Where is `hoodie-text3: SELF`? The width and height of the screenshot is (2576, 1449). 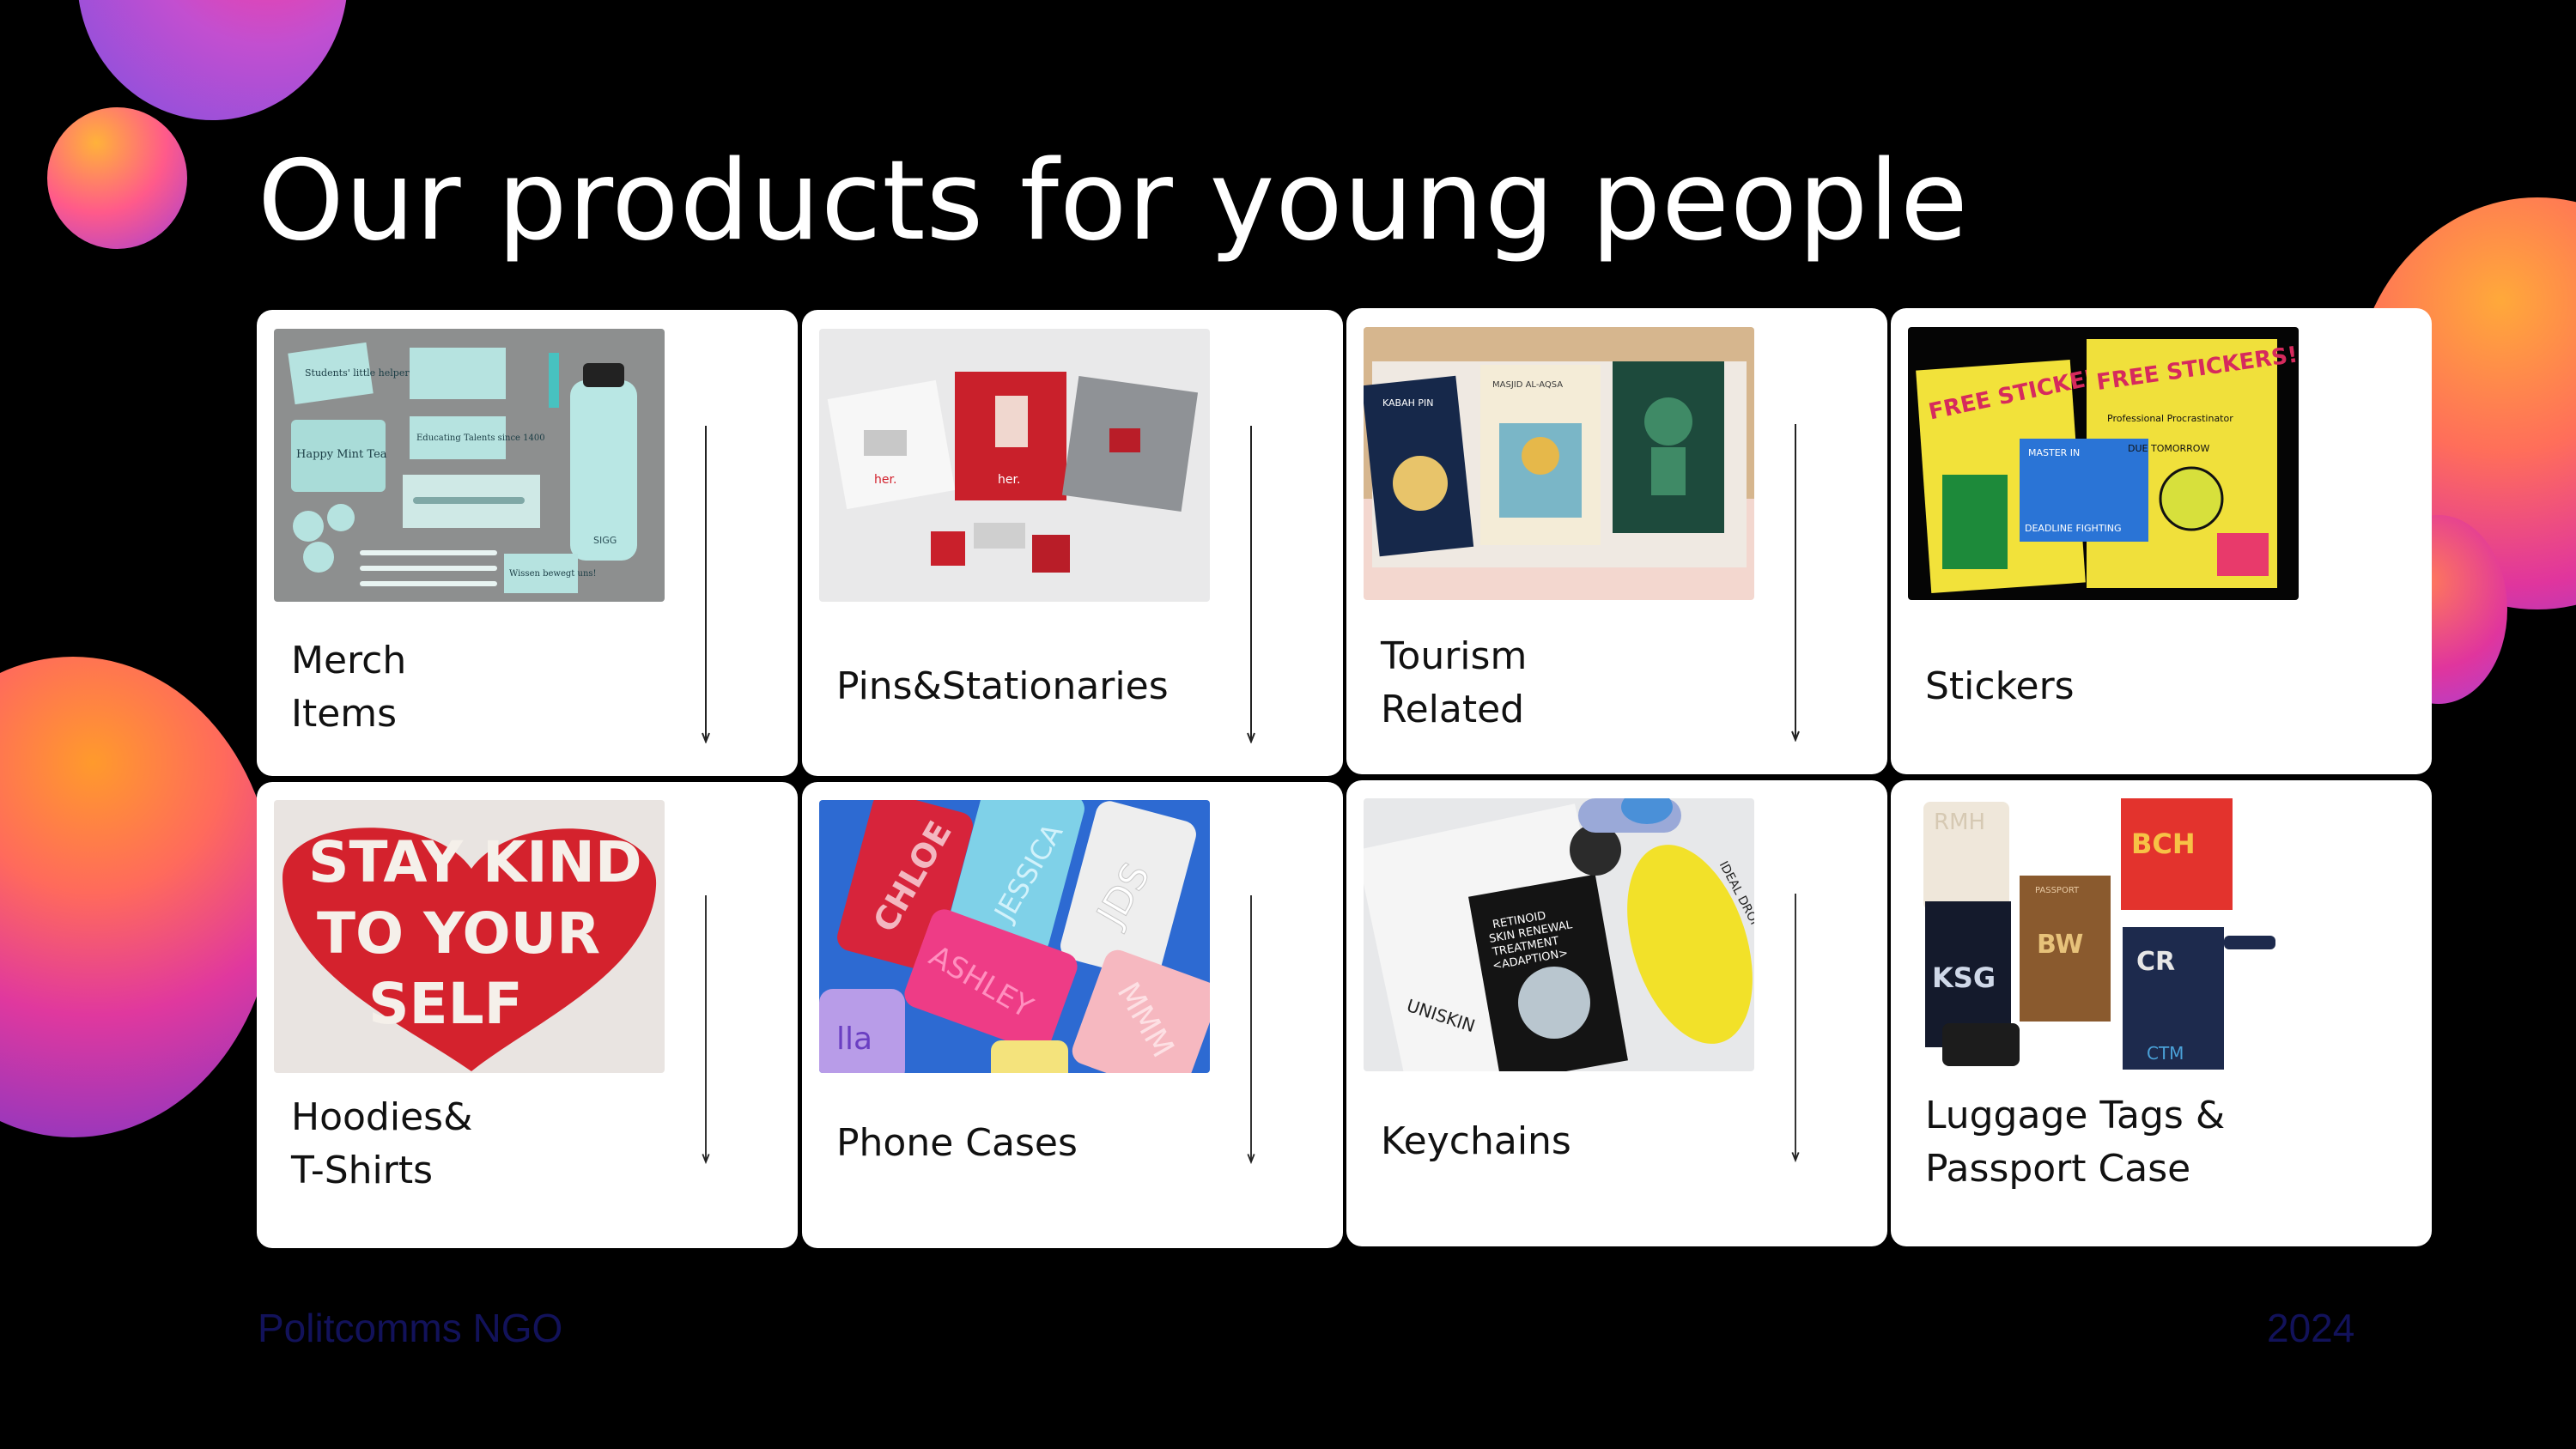 hoodie-text3: SELF is located at coordinates (446, 1004).